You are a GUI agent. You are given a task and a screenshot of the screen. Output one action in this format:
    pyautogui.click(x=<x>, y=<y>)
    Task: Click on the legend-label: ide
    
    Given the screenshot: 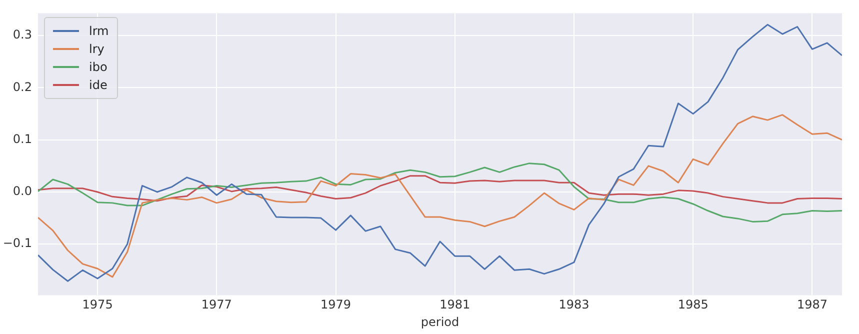 What is the action you would take?
    pyautogui.click(x=98, y=85)
    